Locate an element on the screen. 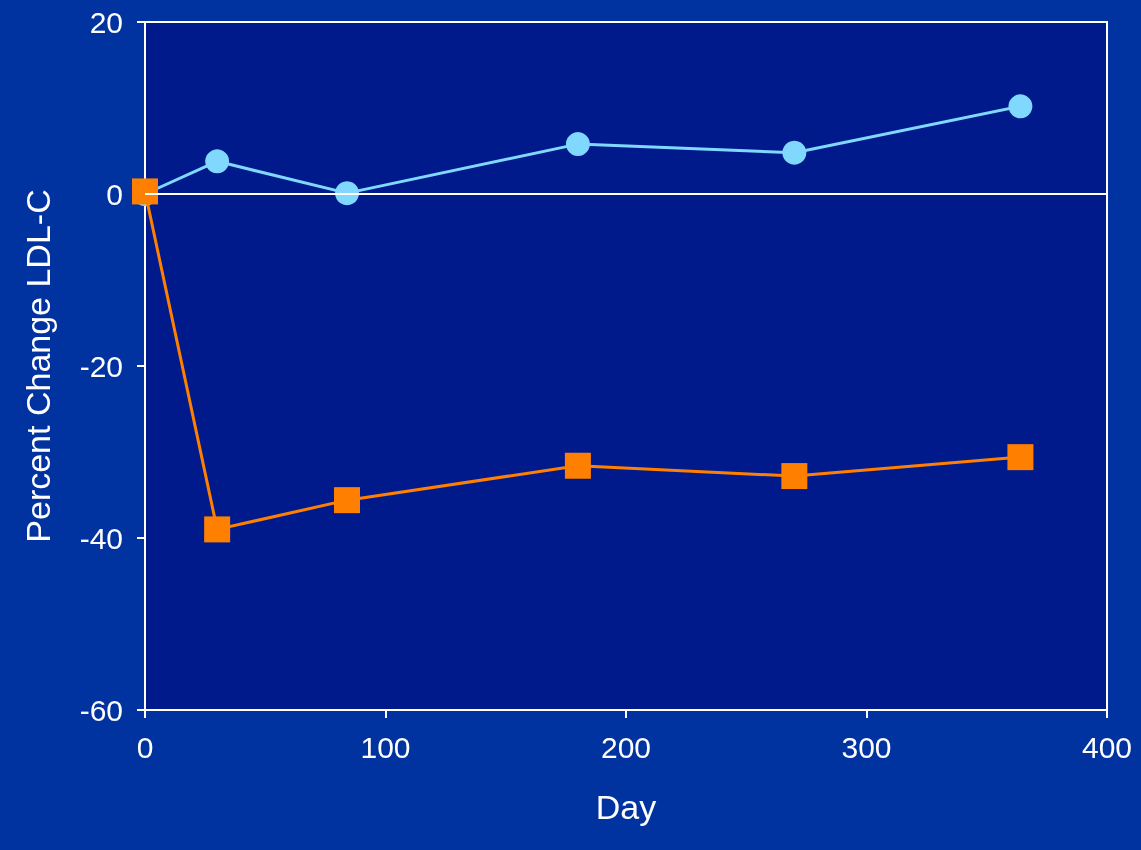 This screenshot has height=850, width=1141. x-tick-label: 300 is located at coordinates (866, 747).